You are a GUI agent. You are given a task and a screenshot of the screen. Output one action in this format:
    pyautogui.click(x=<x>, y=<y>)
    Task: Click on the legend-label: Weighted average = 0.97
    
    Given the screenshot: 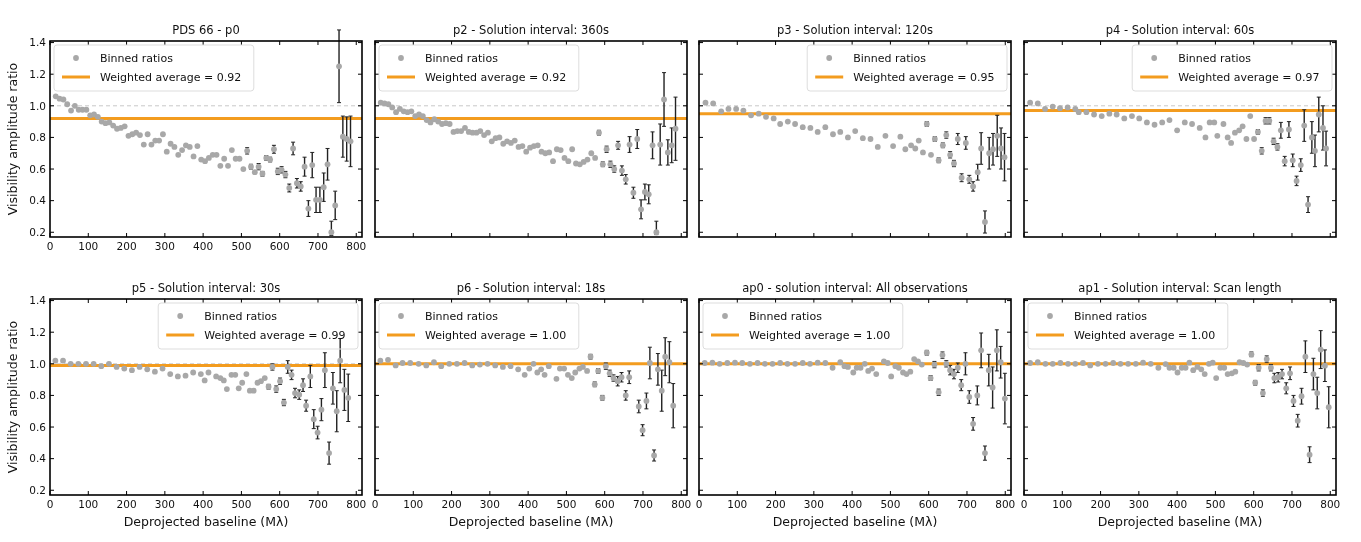 What is the action you would take?
    pyautogui.click(x=1249, y=77)
    